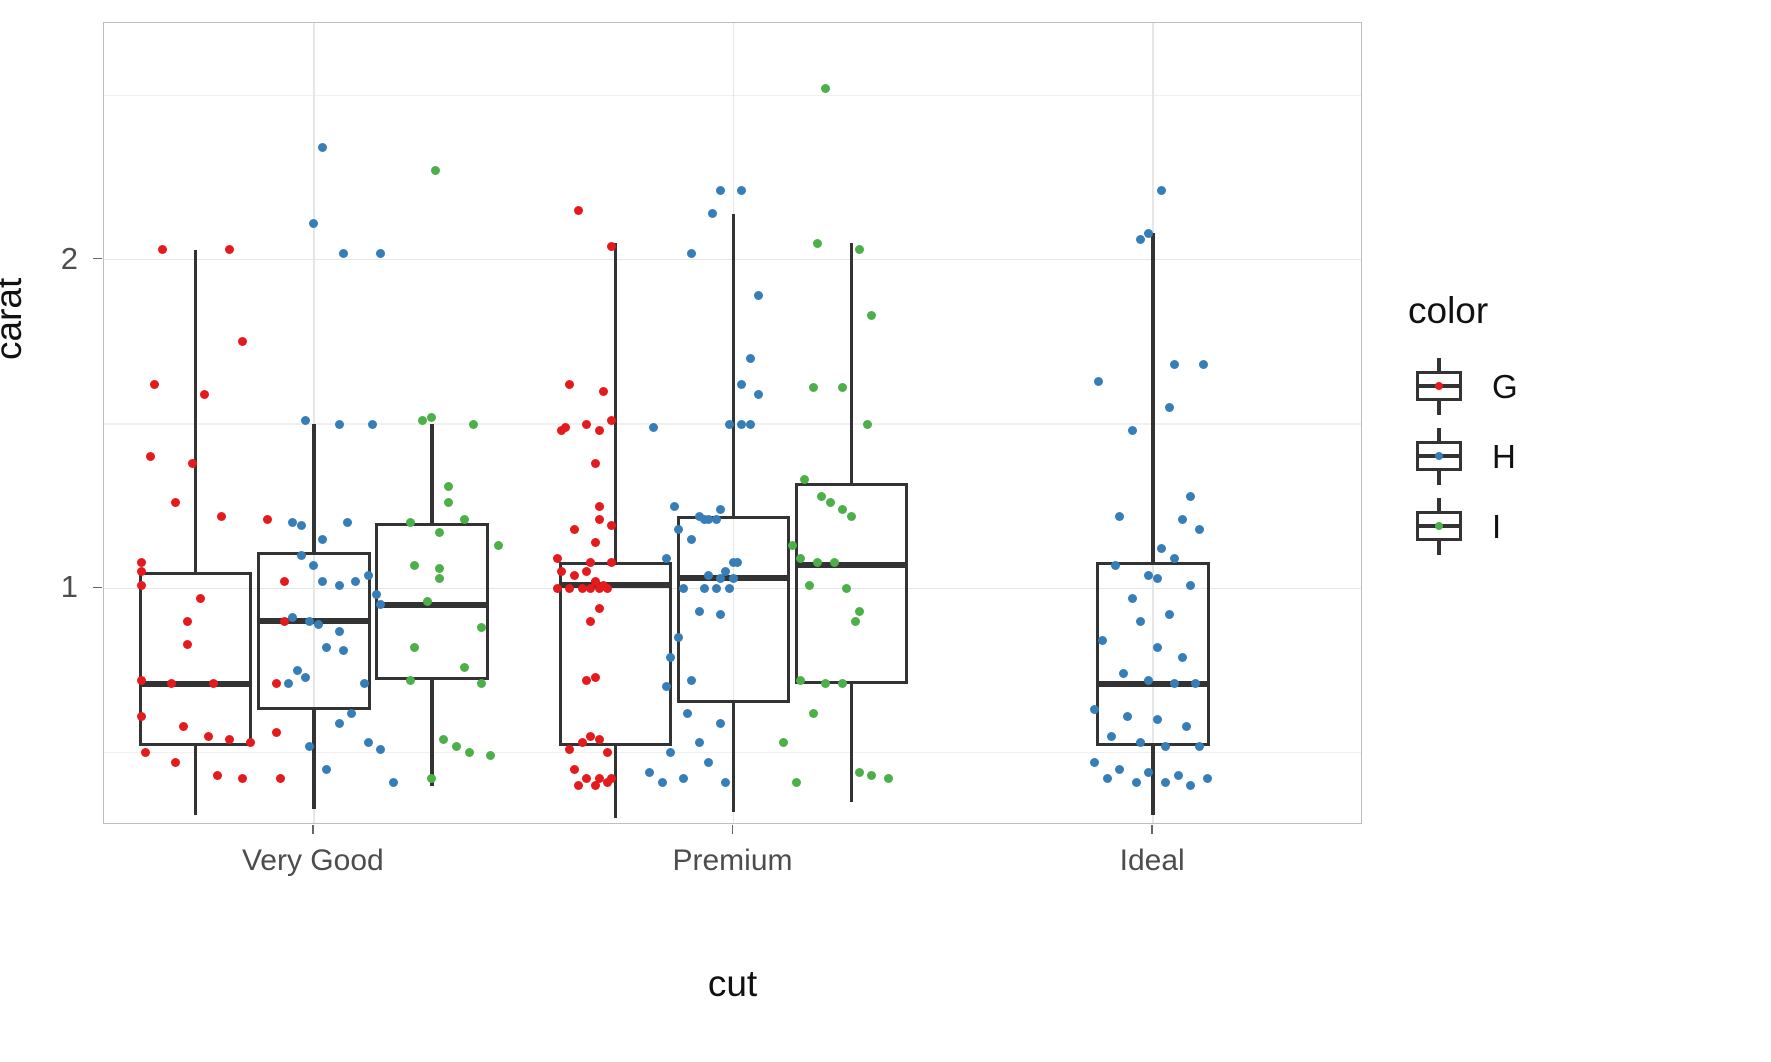  I want to click on whisker-upper, so click(314, 488).